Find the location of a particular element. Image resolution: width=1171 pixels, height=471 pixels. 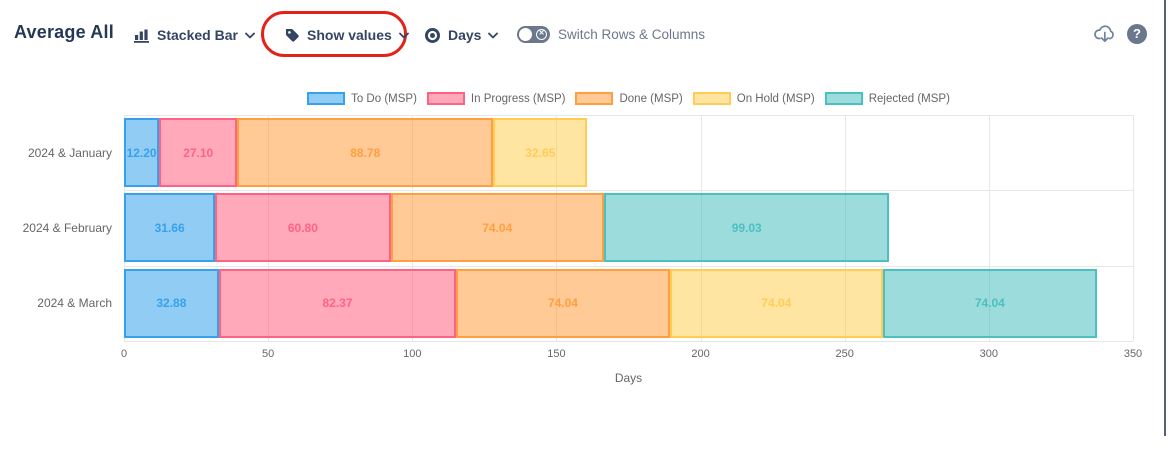

show-values-label: Show values is located at coordinates (349, 35).